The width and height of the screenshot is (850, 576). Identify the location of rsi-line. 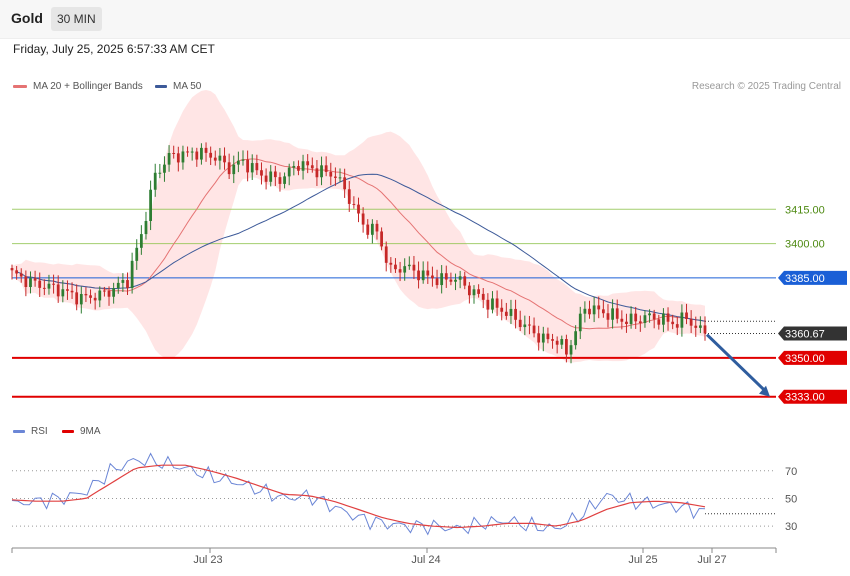
(358, 494).